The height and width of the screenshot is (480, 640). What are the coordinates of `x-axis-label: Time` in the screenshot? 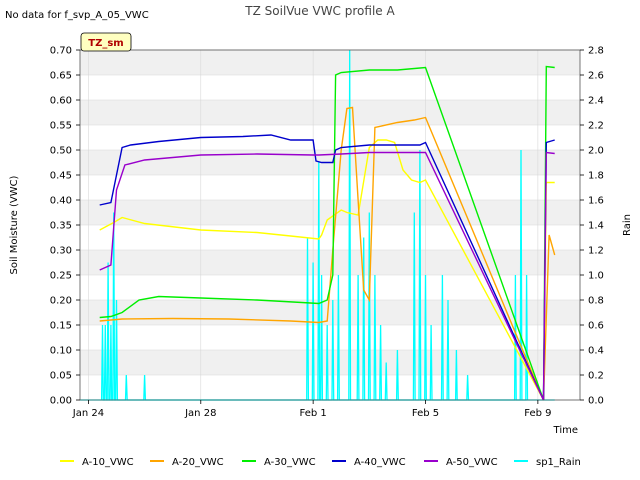 It's located at (565, 430).